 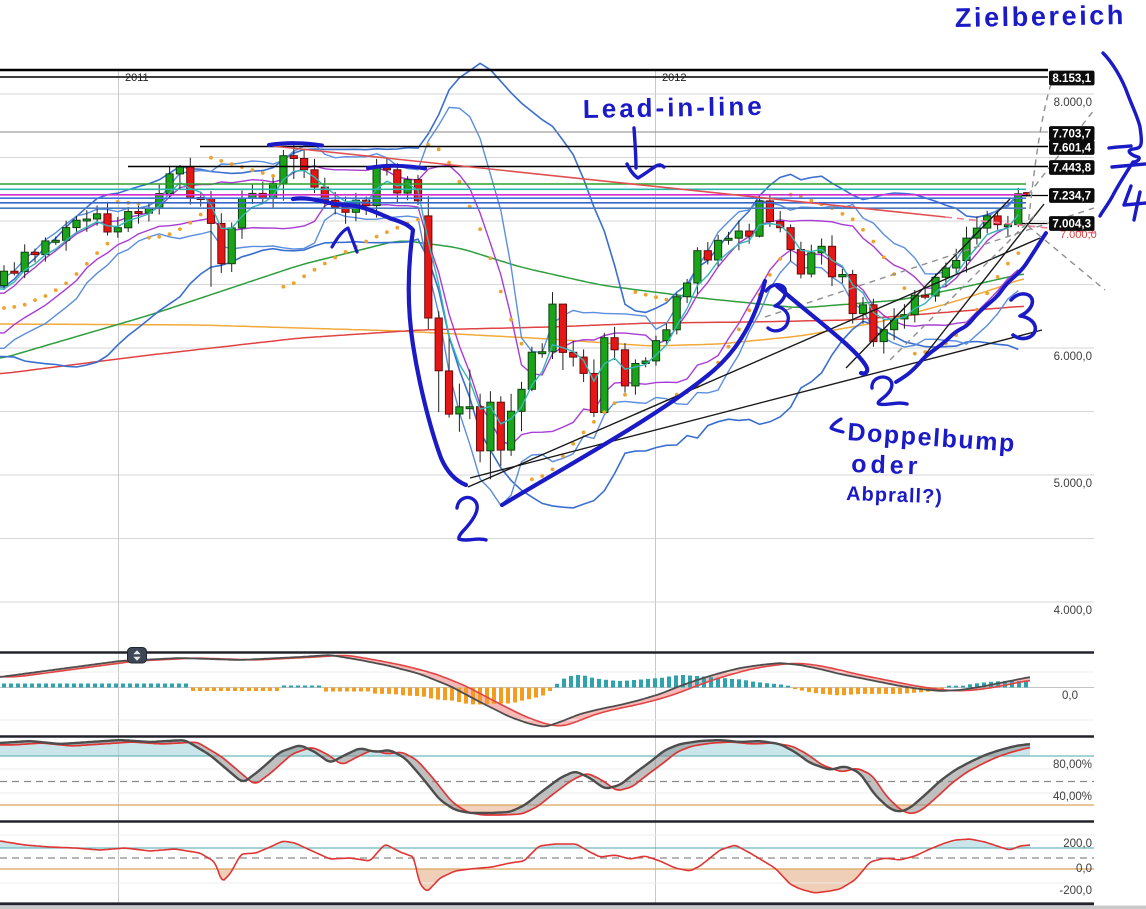 I want to click on svg-text: 80,00%, so click(x=1072, y=765).